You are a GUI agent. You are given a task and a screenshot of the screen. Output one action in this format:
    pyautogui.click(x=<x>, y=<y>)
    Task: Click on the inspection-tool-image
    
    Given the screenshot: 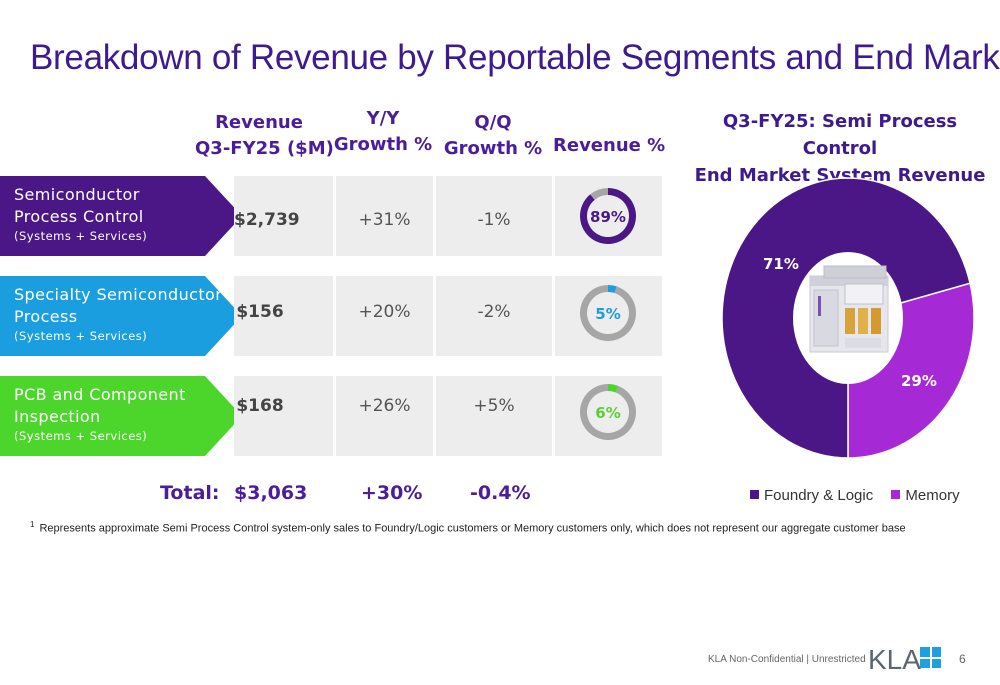 What is the action you would take?
    pyautogui.click(x=849, y=309)
    